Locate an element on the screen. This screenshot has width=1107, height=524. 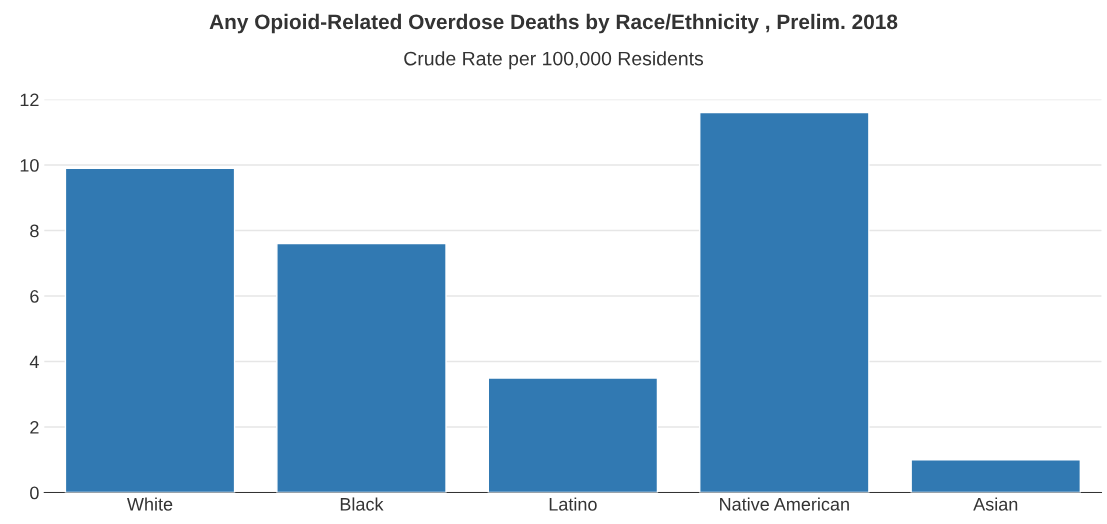
x-tick-label: Asian is located at coordinates (995, 504).